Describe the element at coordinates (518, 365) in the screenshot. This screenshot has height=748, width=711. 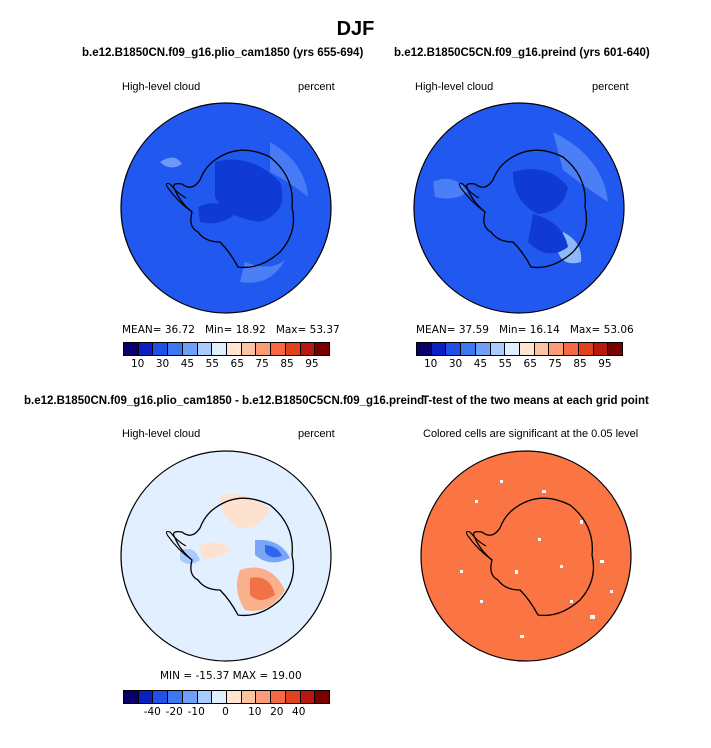
I see `panel2-colorbar-ticks: 10 30 45 55 65 75 85 95` at that location.